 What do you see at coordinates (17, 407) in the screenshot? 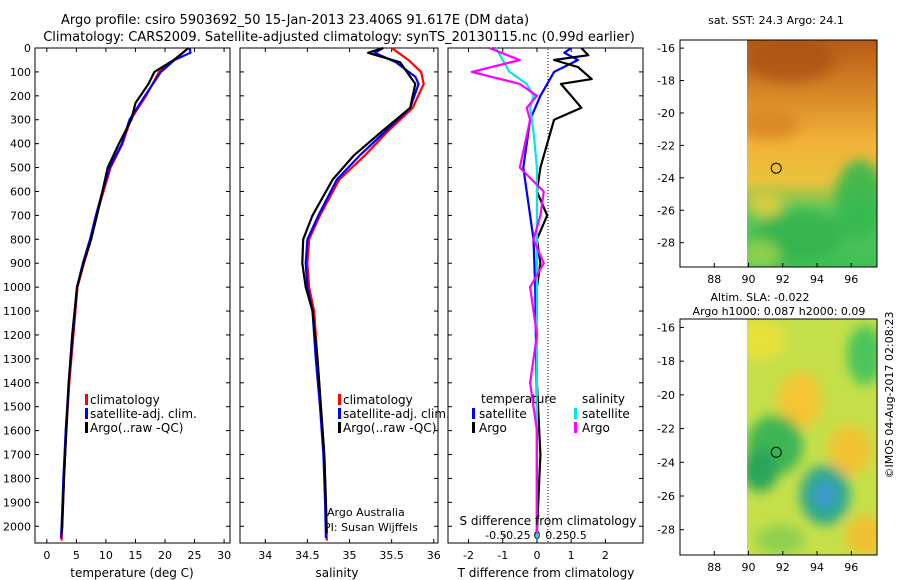
I see `depth-tick-label: 1500` at bounding box center [17, 407].